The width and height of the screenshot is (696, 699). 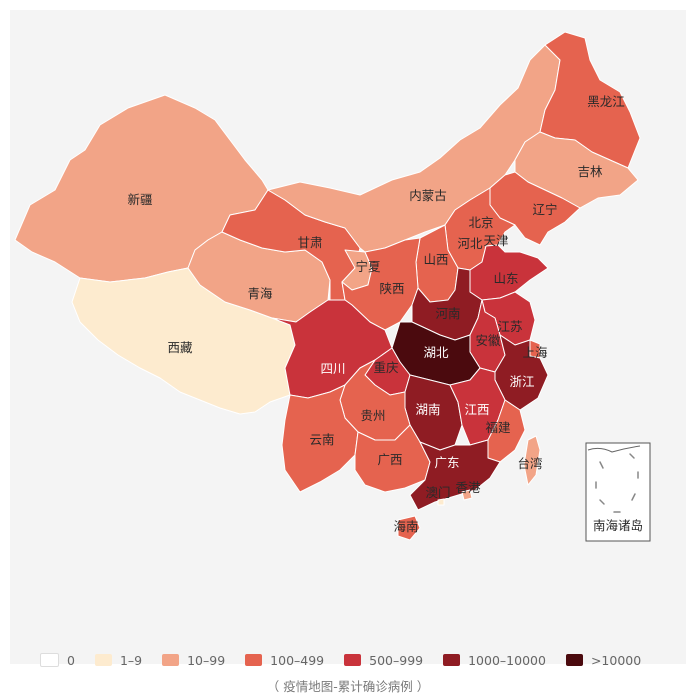 I want to click on label-beijing: 北京, so click(x=480, y=222).